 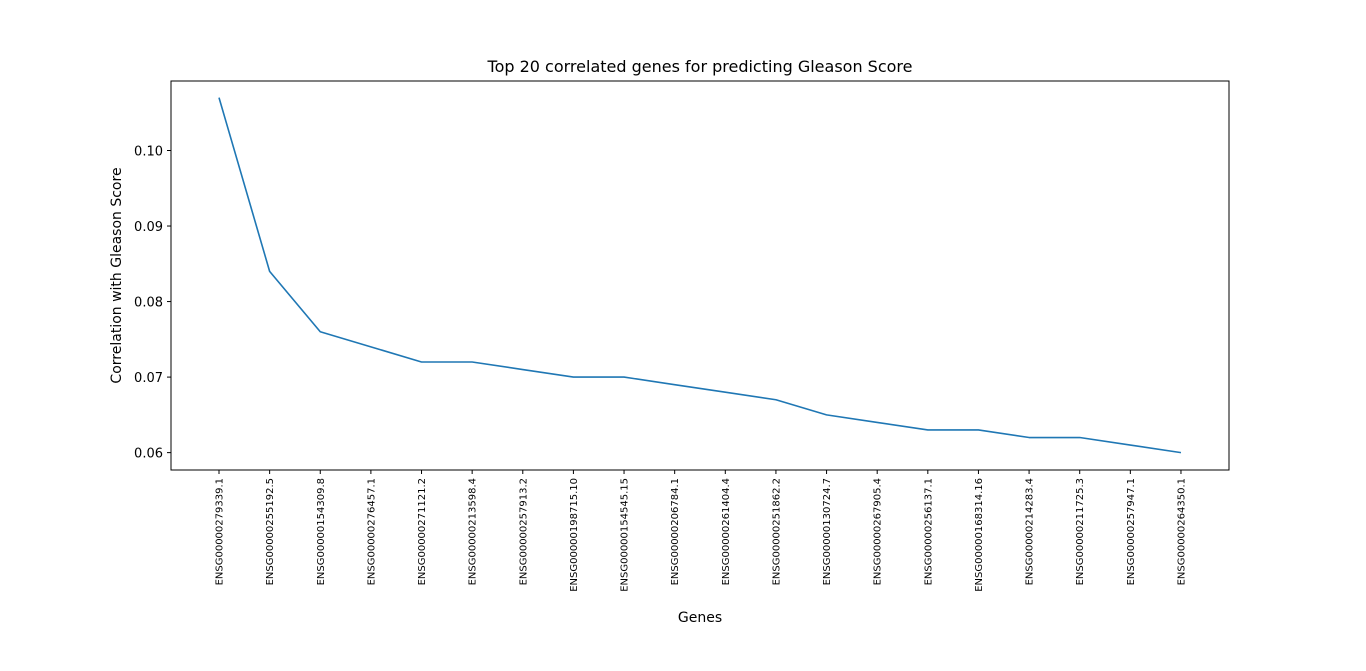 What do you see at coordinates (700, 618) in the screenshot?
I see `x-axis-label: Genes` at bounding box center [700, 618].